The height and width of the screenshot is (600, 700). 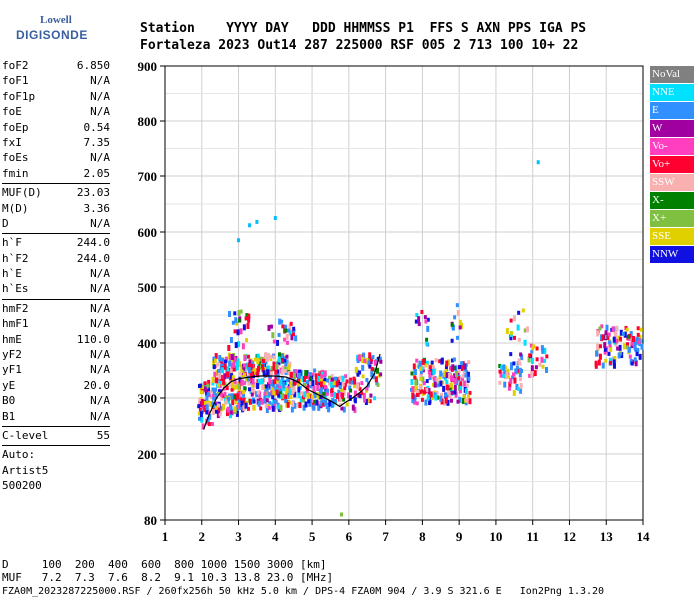 I want to click on y-tick-label: 300, so click(x=148, y=398).